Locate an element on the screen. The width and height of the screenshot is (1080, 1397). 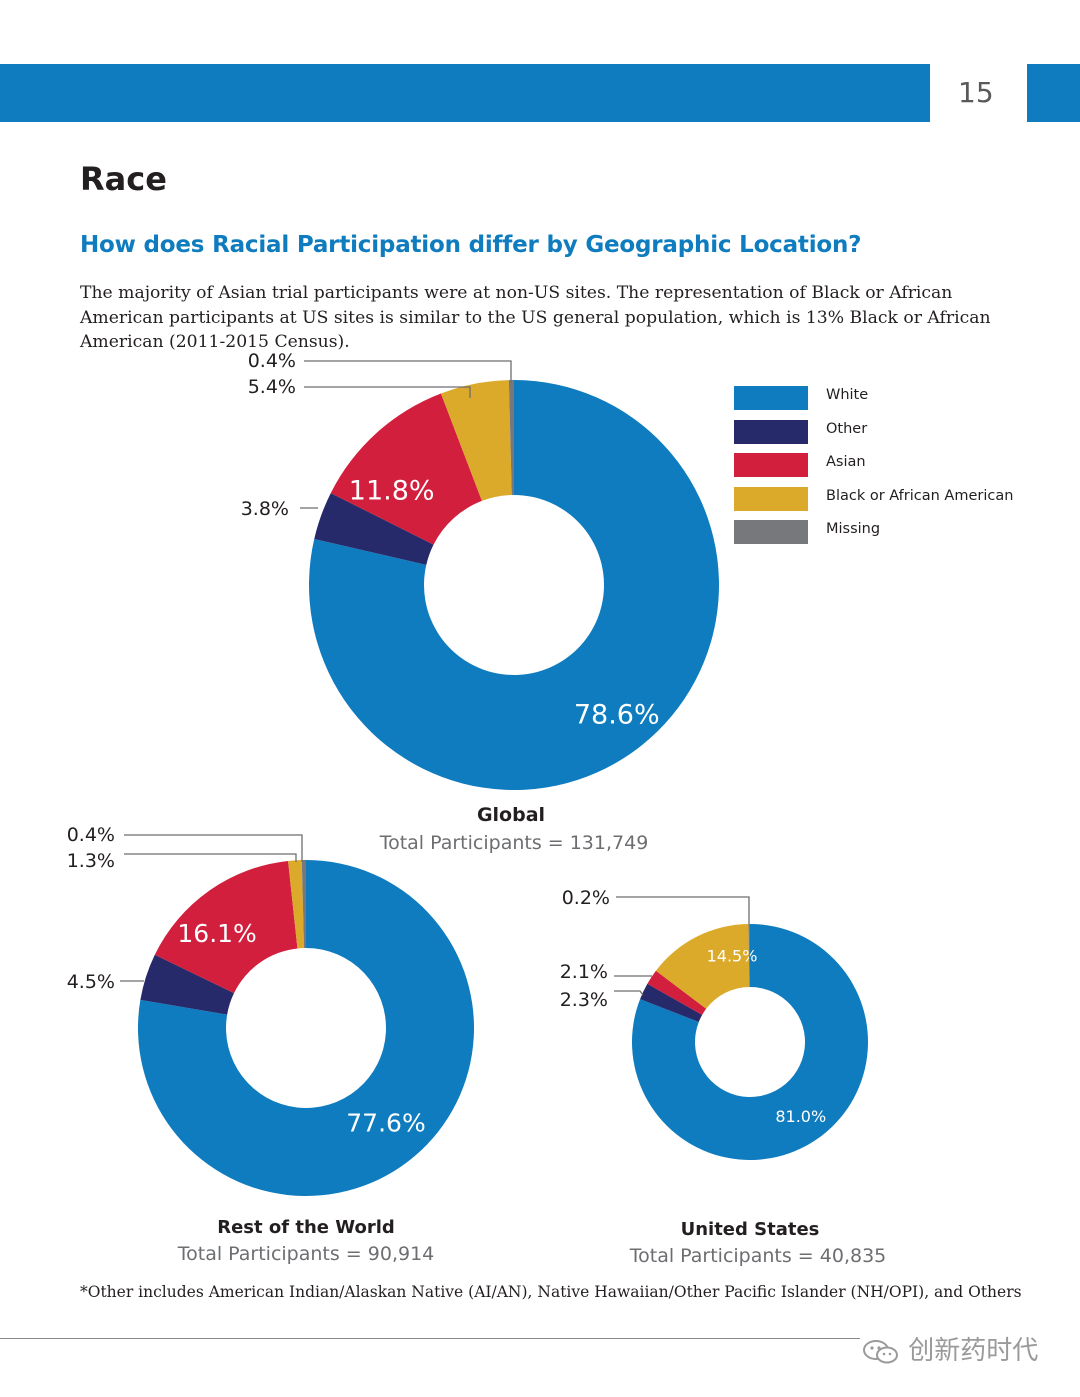
legend-label-missing: Missing is located at coordinates (853, 529).